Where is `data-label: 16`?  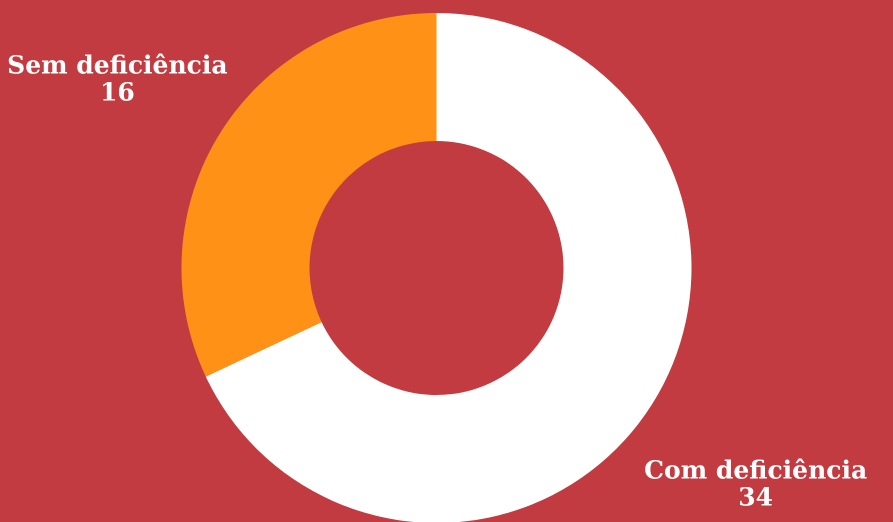
data-label: 16 is located at coordinates (117, 91).